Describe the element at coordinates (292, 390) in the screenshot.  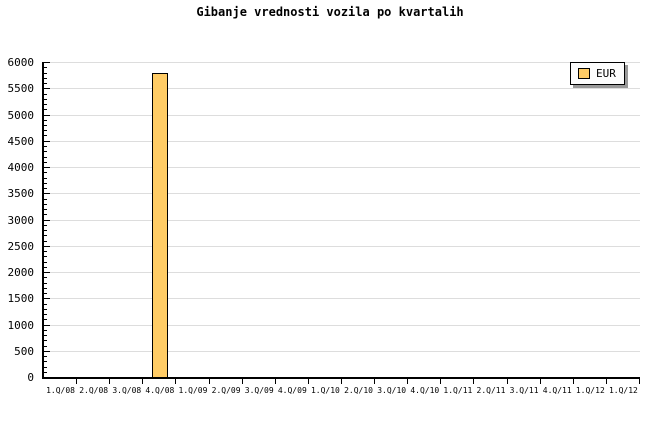
I see `x-tick-label: 4.Q/09` at that location.